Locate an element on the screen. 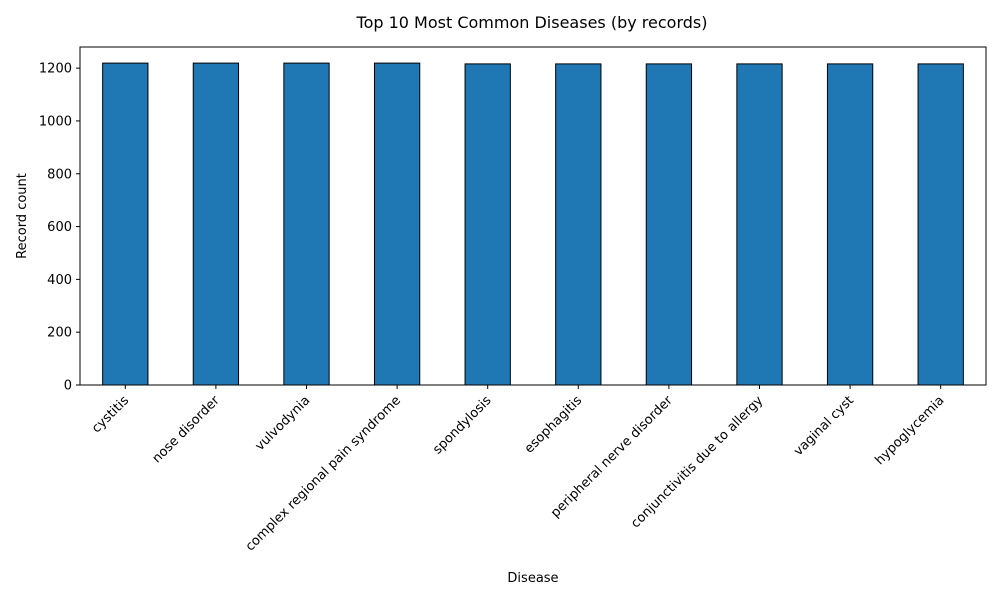 The height and width of the screenshot is (600, 1000). x-tick-label: cystitis is located at coordinates (110, 414).